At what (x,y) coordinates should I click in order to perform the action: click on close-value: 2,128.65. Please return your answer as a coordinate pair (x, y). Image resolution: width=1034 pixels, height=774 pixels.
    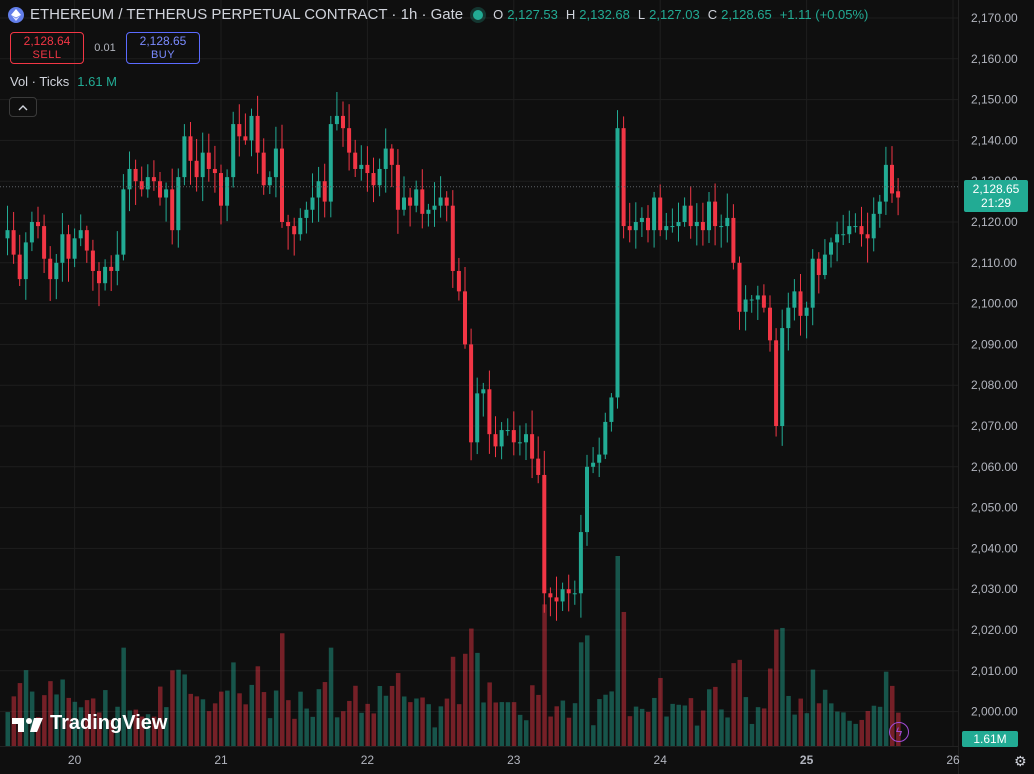
    Looking at the image, I should click on (746, 14).